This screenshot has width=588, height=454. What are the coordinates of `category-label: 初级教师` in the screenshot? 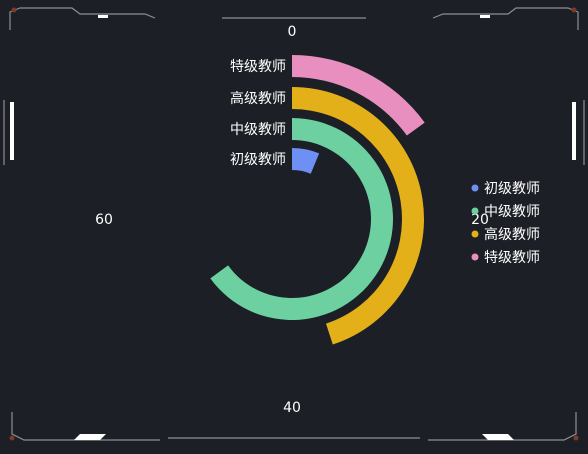 It's located at (258, 159).